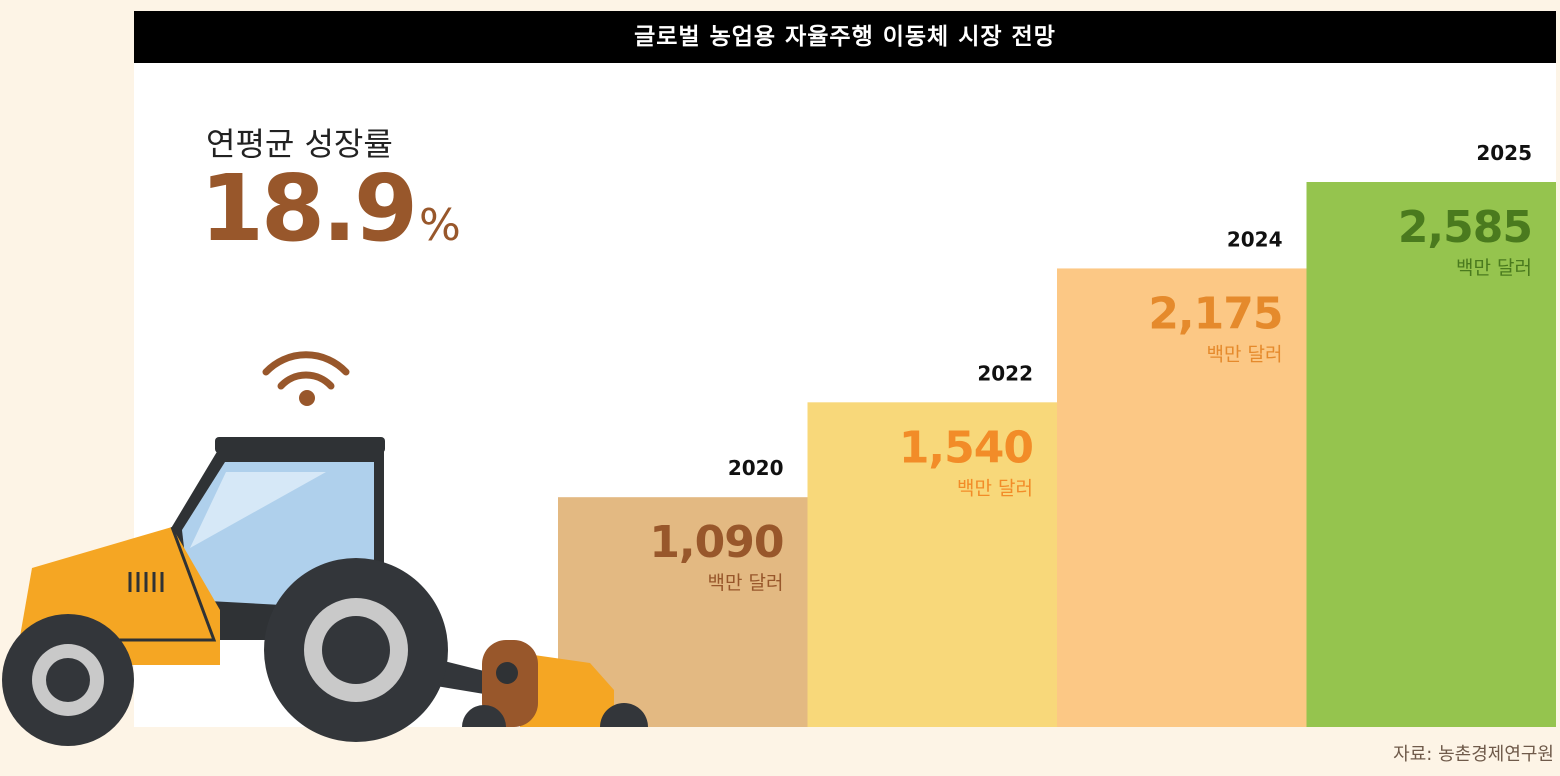  What do you see at coordinates (932, 564) in the screenshot?
I see `bar-2022` at bounding box center [932, 564].